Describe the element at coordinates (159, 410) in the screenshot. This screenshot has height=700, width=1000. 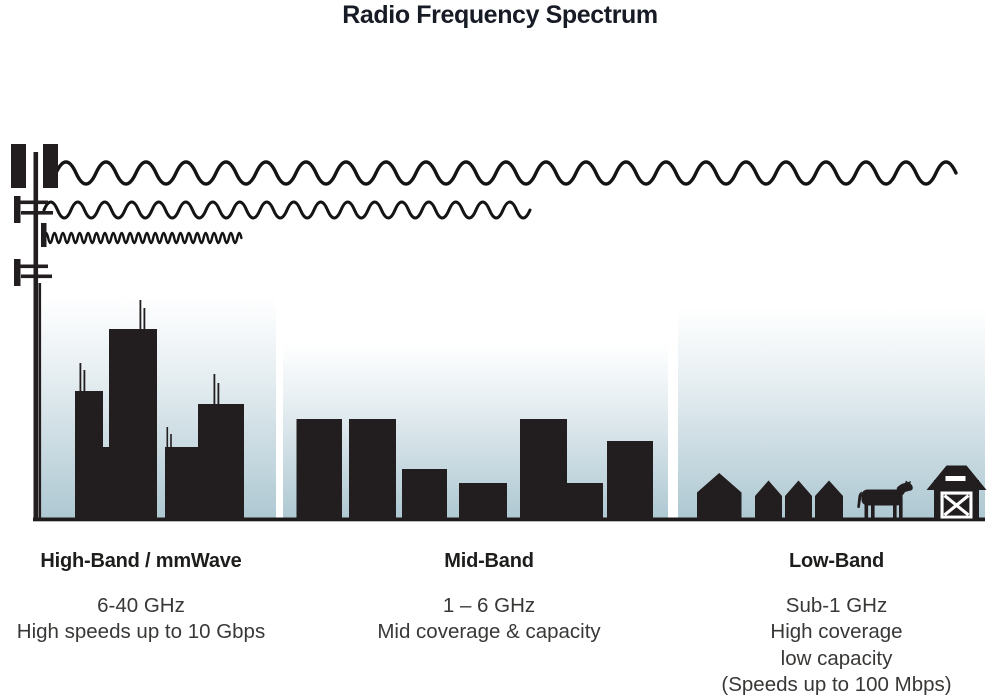
I see `city-skyline-icon` at that location.